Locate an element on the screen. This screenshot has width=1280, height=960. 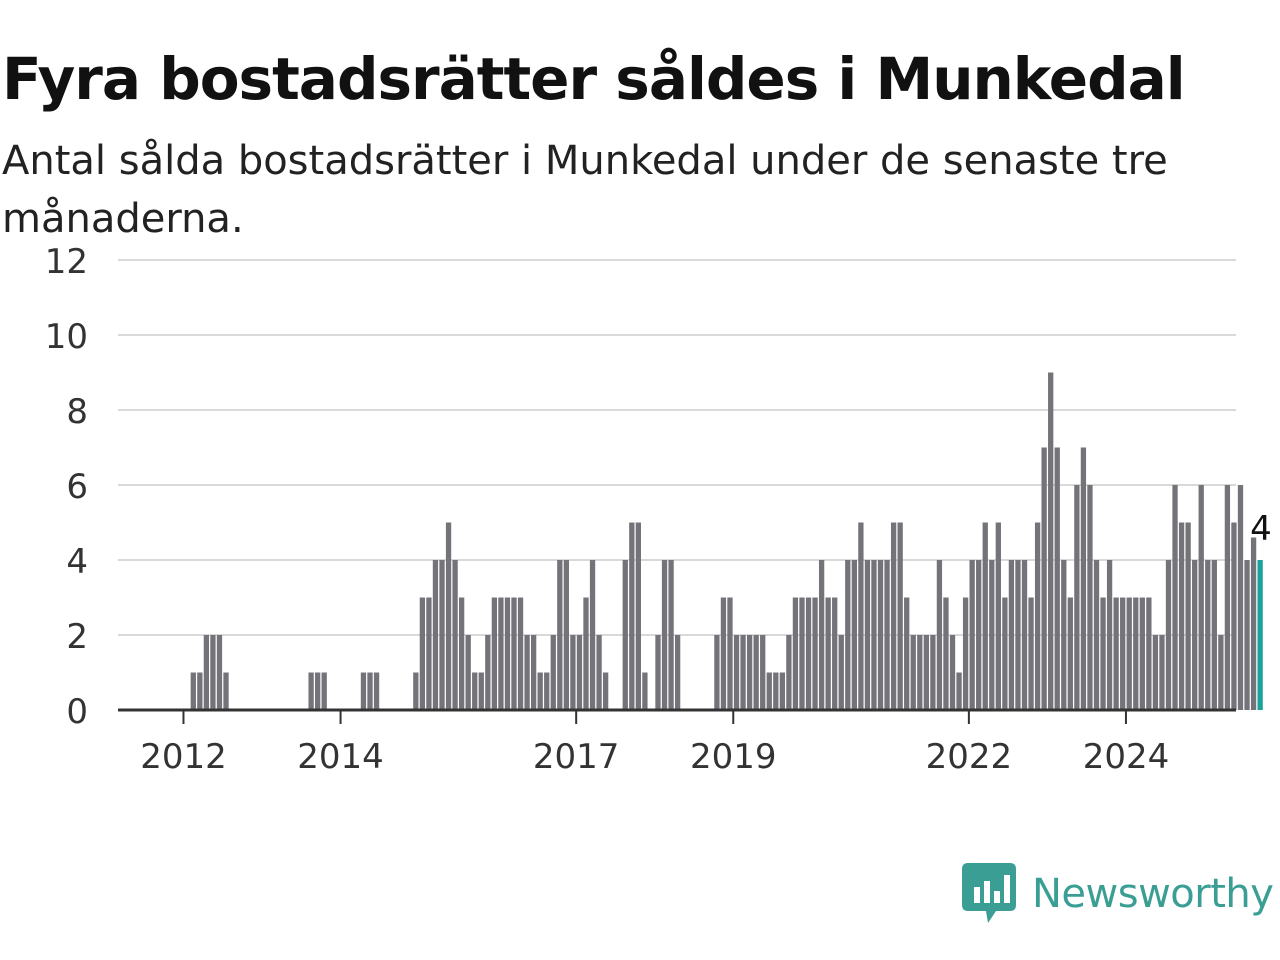
chart-title: Fyra bostadsrätter såldes i Munkedal is located at coordinates (594, 79).